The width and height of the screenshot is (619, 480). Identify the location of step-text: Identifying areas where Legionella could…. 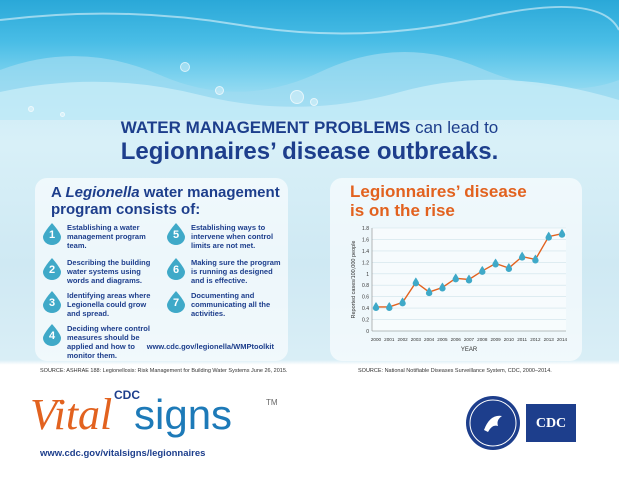
(109, 304).